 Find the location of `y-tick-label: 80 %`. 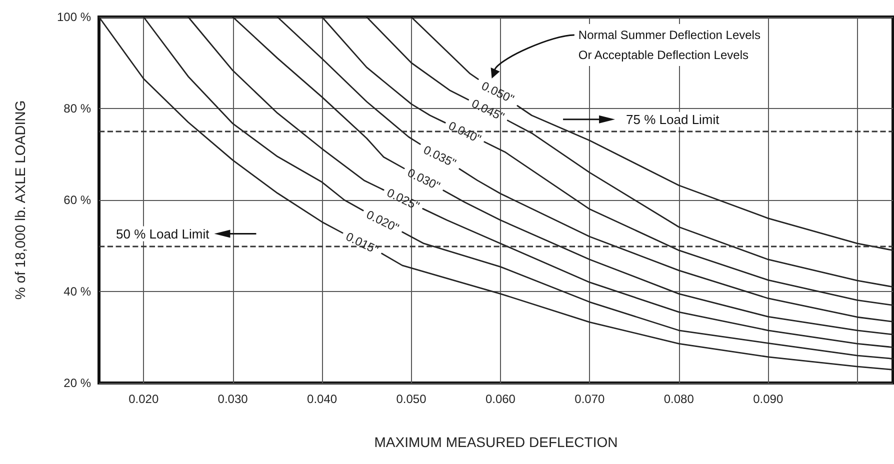

y-tick-label: 80 % is located at coordinates (78, 109).